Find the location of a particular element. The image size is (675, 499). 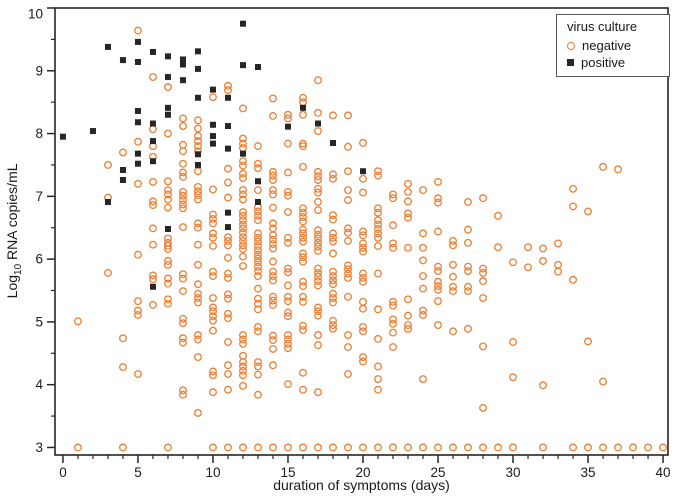

legend-label-negative: negative is located at coordinates (607, 45).